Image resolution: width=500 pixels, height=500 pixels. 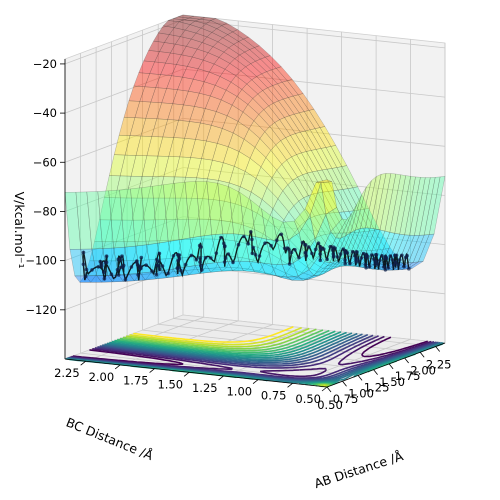 What do you see at coordinates (41, 261) in the screenshot?
I see `z-tick-label: −100` at bounding box center [41, 261].